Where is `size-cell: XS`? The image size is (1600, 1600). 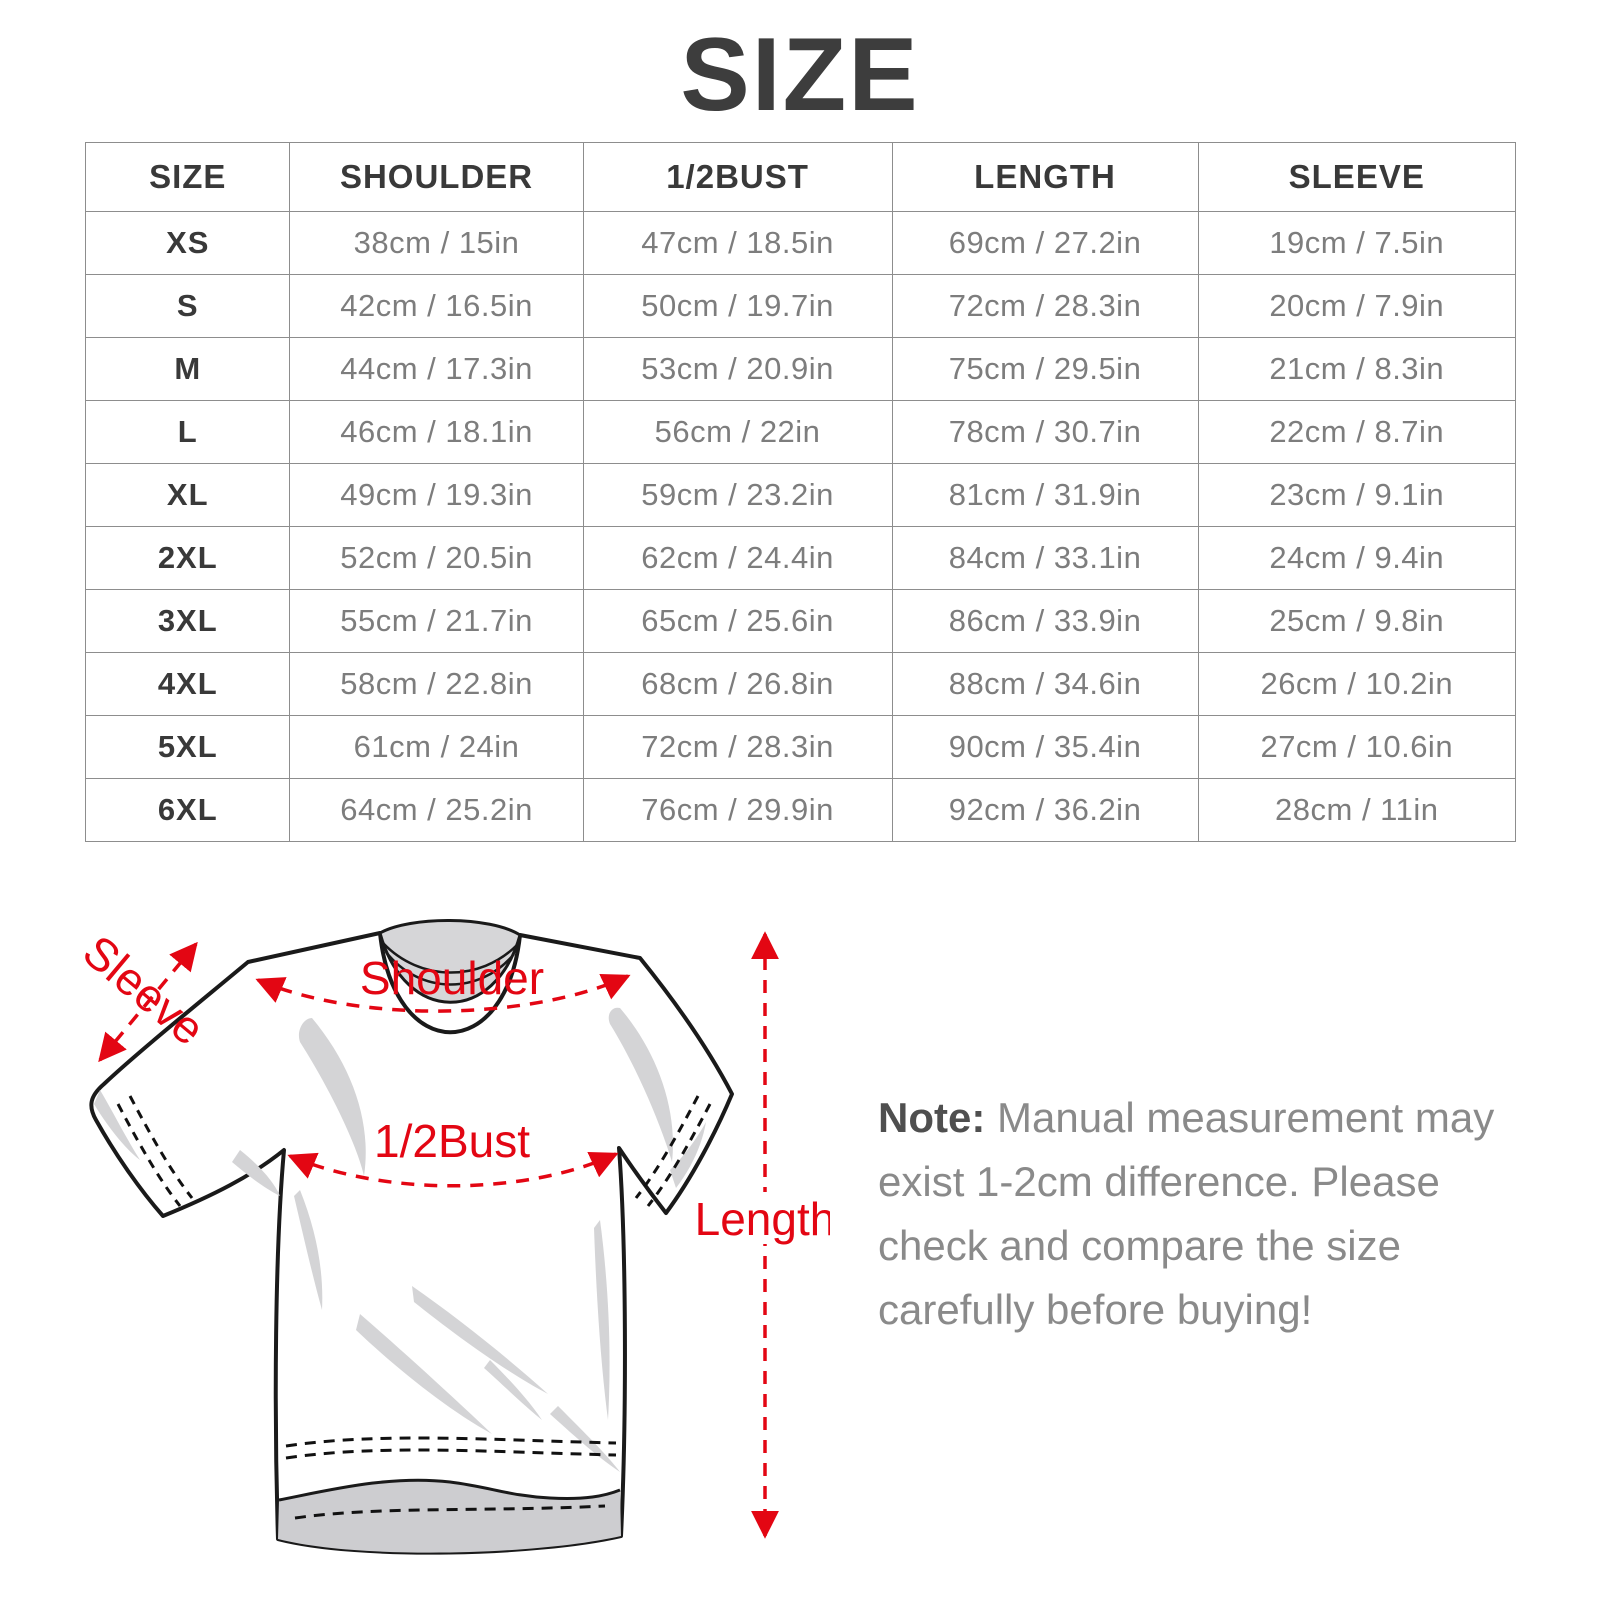
size-cell: XS is located at coordinates (187, 243).